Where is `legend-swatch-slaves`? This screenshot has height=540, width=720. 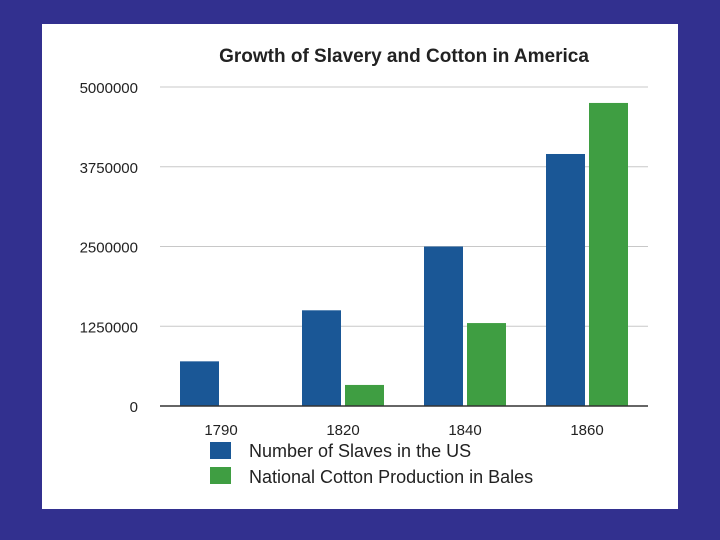 legend-swatch-slaves is located at coordinates (220, 450).